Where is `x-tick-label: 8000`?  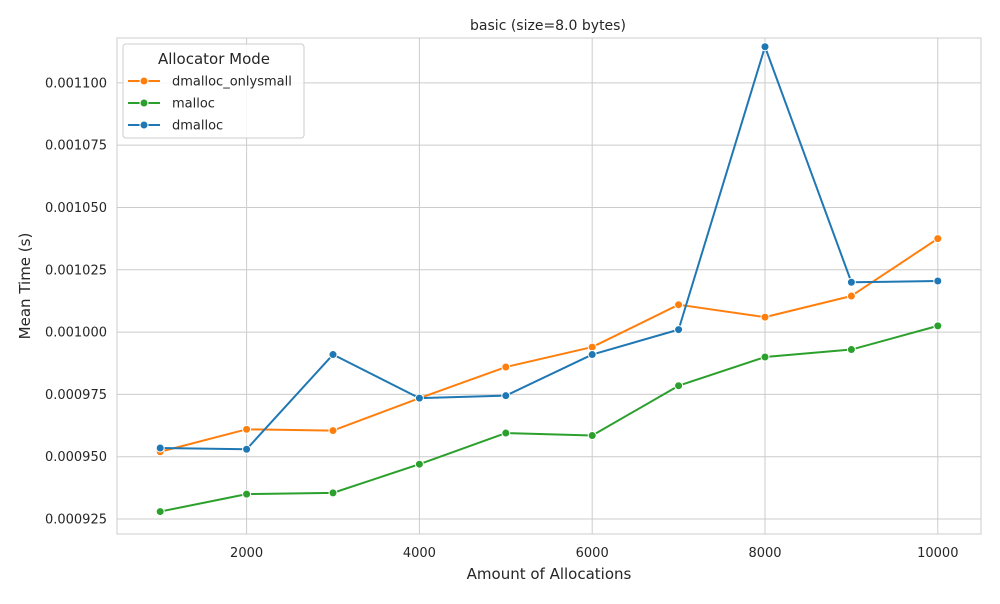
x-tick-label: 8000 is located at coordinates (764, 553).